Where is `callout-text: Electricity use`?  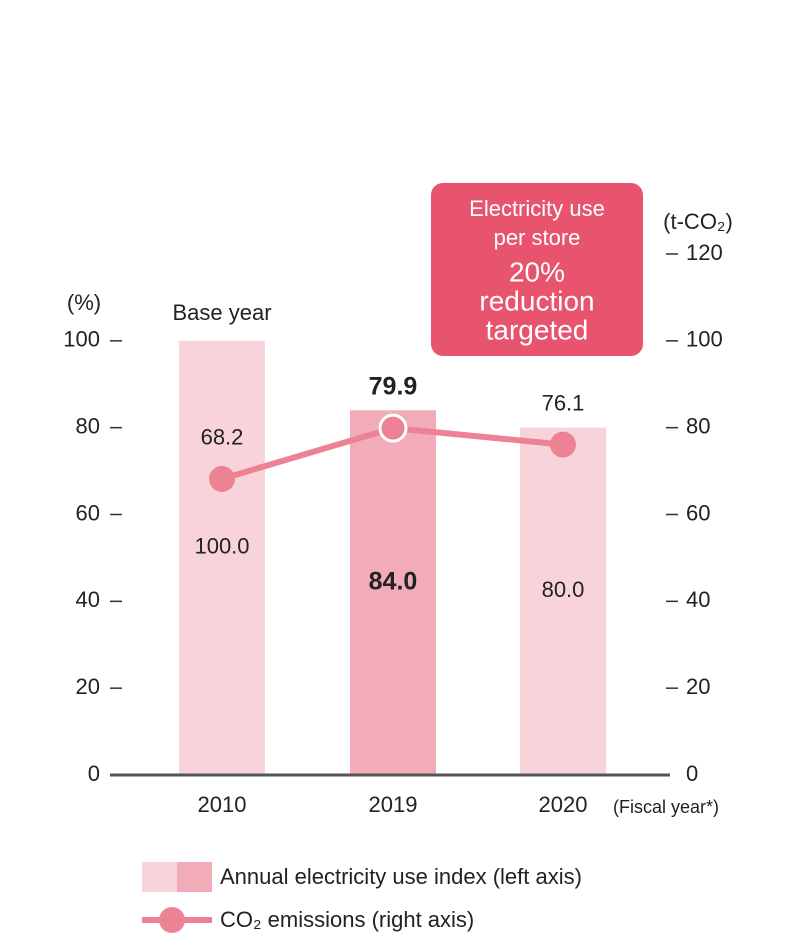
callout-text: Electricity use is located at coordinates (537, 208).